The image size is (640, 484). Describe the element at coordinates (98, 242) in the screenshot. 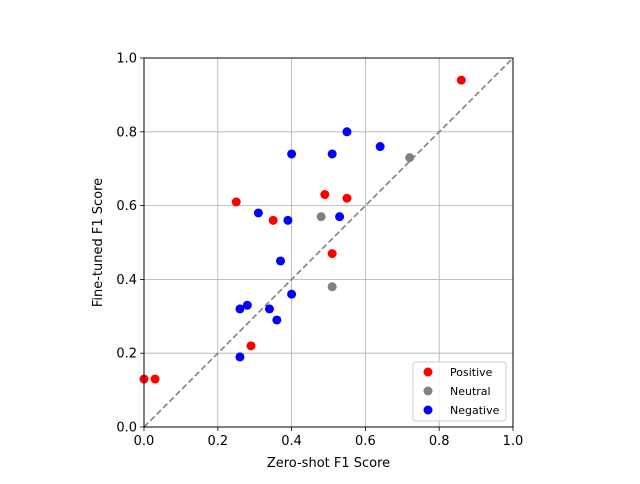

I see `y-axis-label: Fine-tuned F1 Score` at that location.